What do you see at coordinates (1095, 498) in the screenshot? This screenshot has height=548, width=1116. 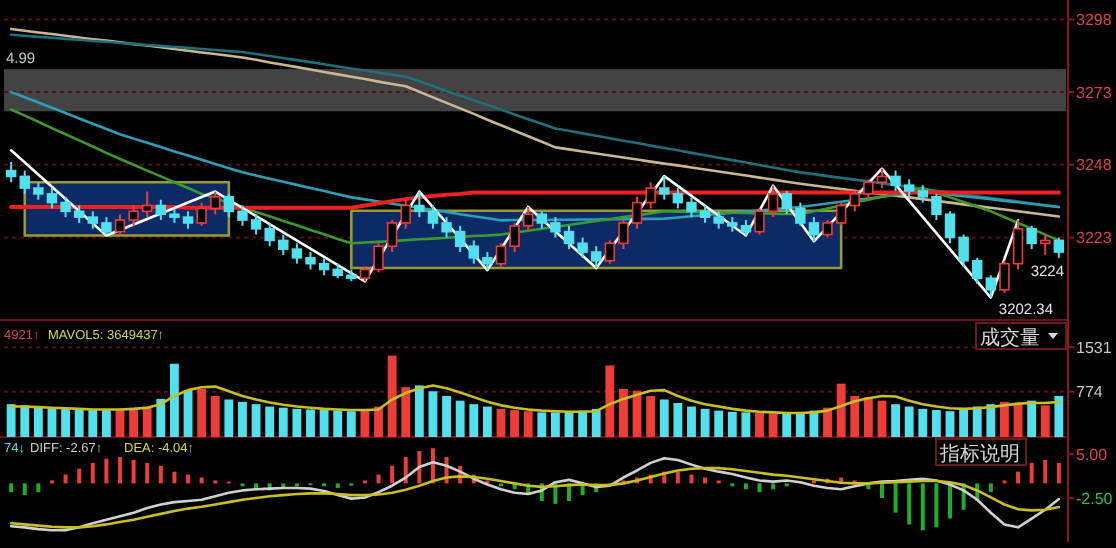 I see `y-tick-label: -2.50` at bounding box center [1095, 498].